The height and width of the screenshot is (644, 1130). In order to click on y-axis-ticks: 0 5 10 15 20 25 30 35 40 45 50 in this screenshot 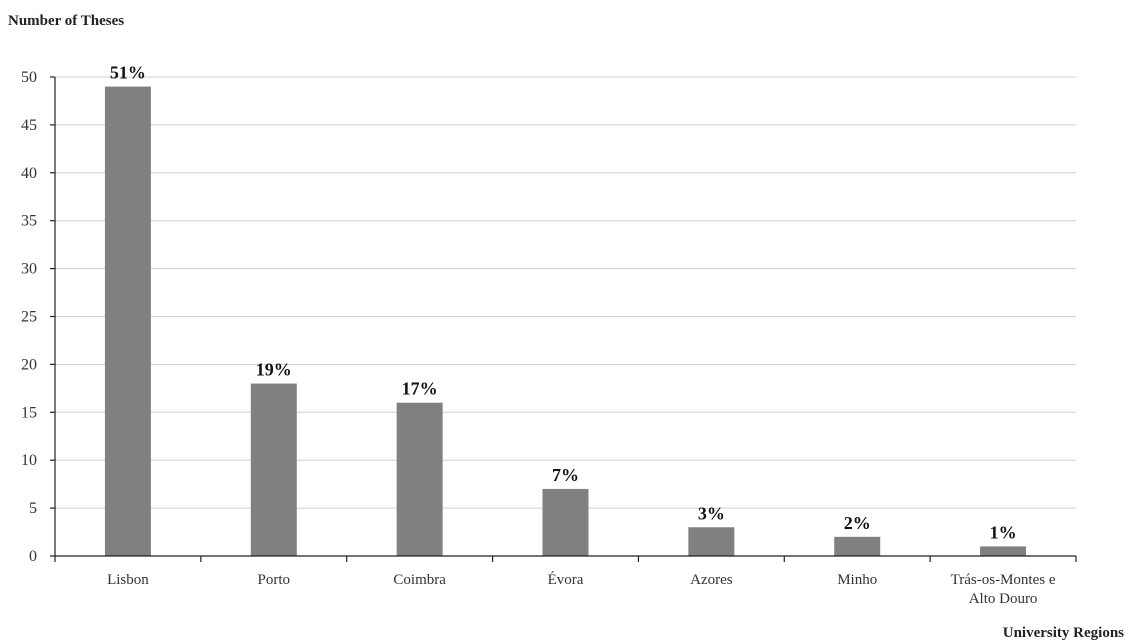, I will do `click(38, 317)`.